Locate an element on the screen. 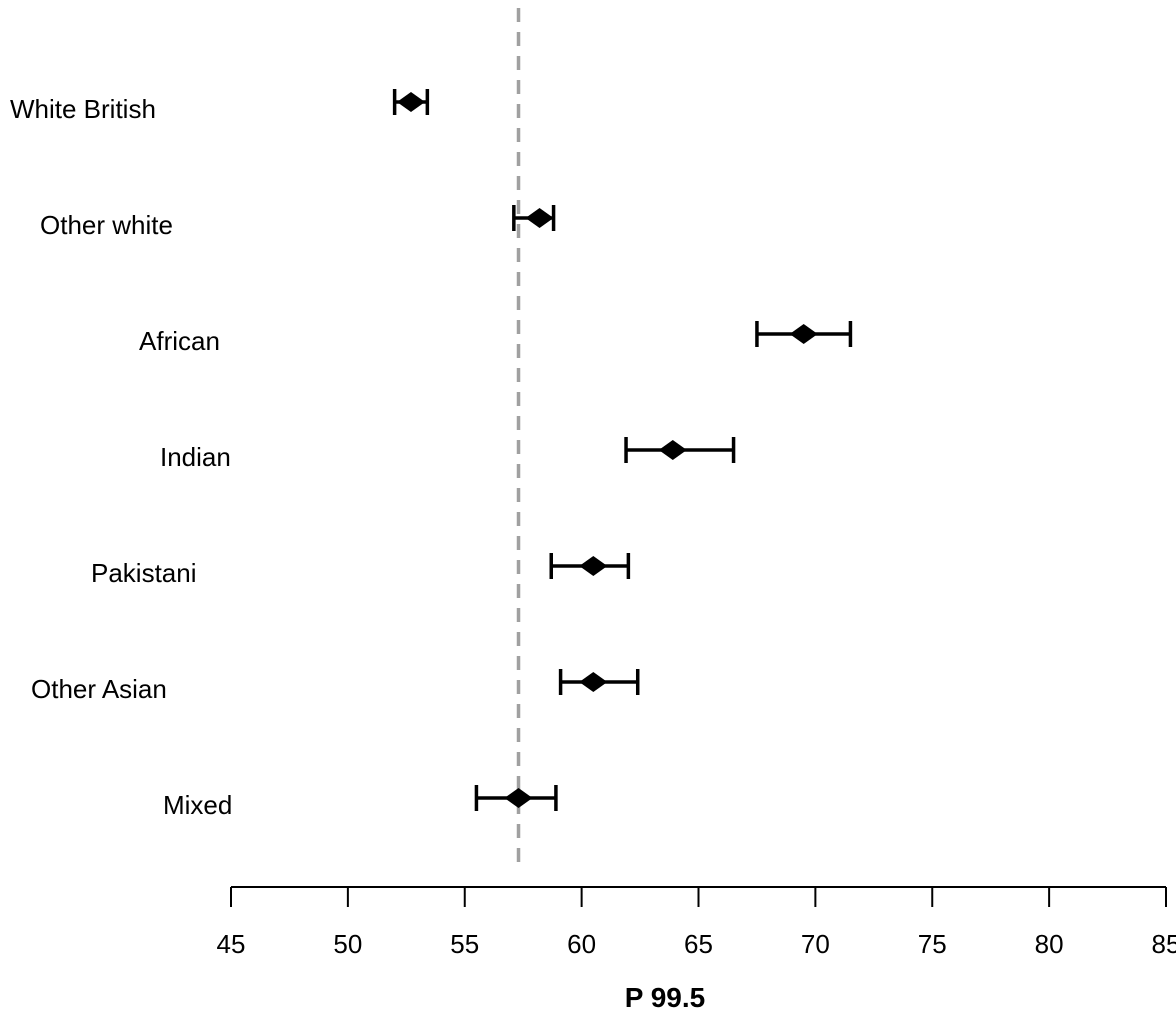 This screenshot has height=1025, width=1176. category-label: Pakistani is located at coordinates (144, 573).